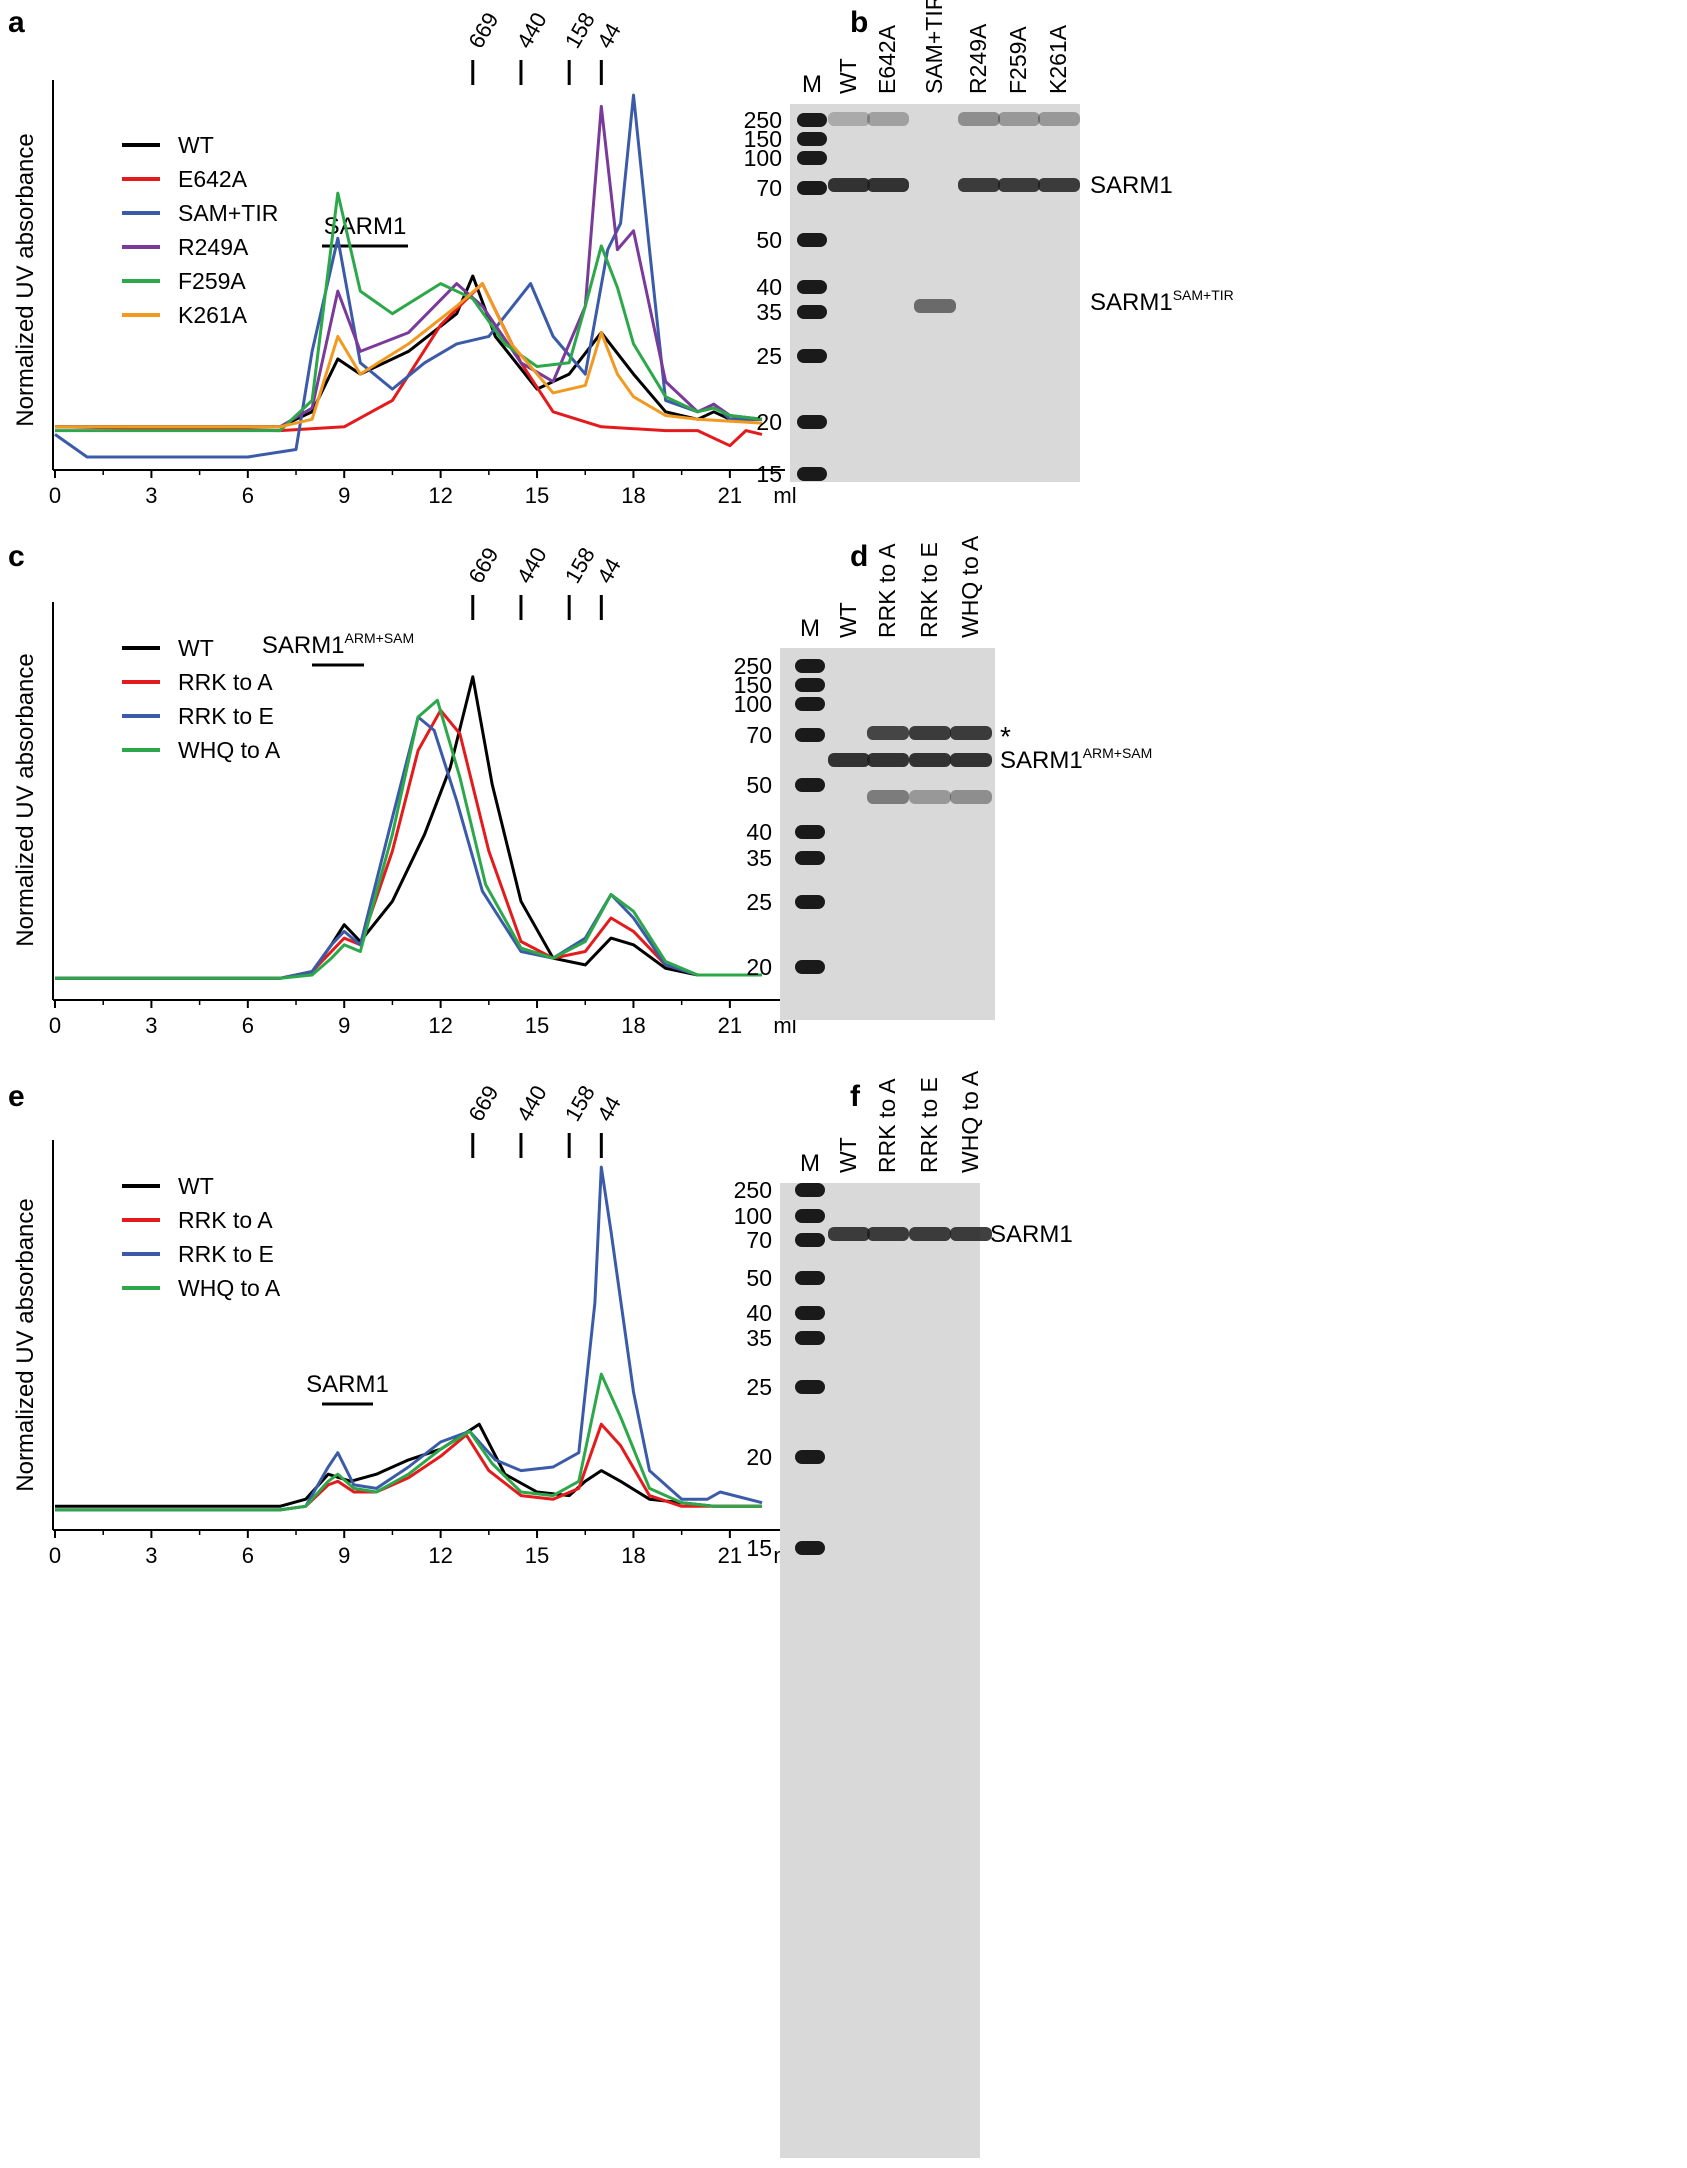 The image size is (1687, 2168). What do you see at coordinates (759, 785) in the screenshot?
I see `mw-label: 50` at bounding box center [759, 785].